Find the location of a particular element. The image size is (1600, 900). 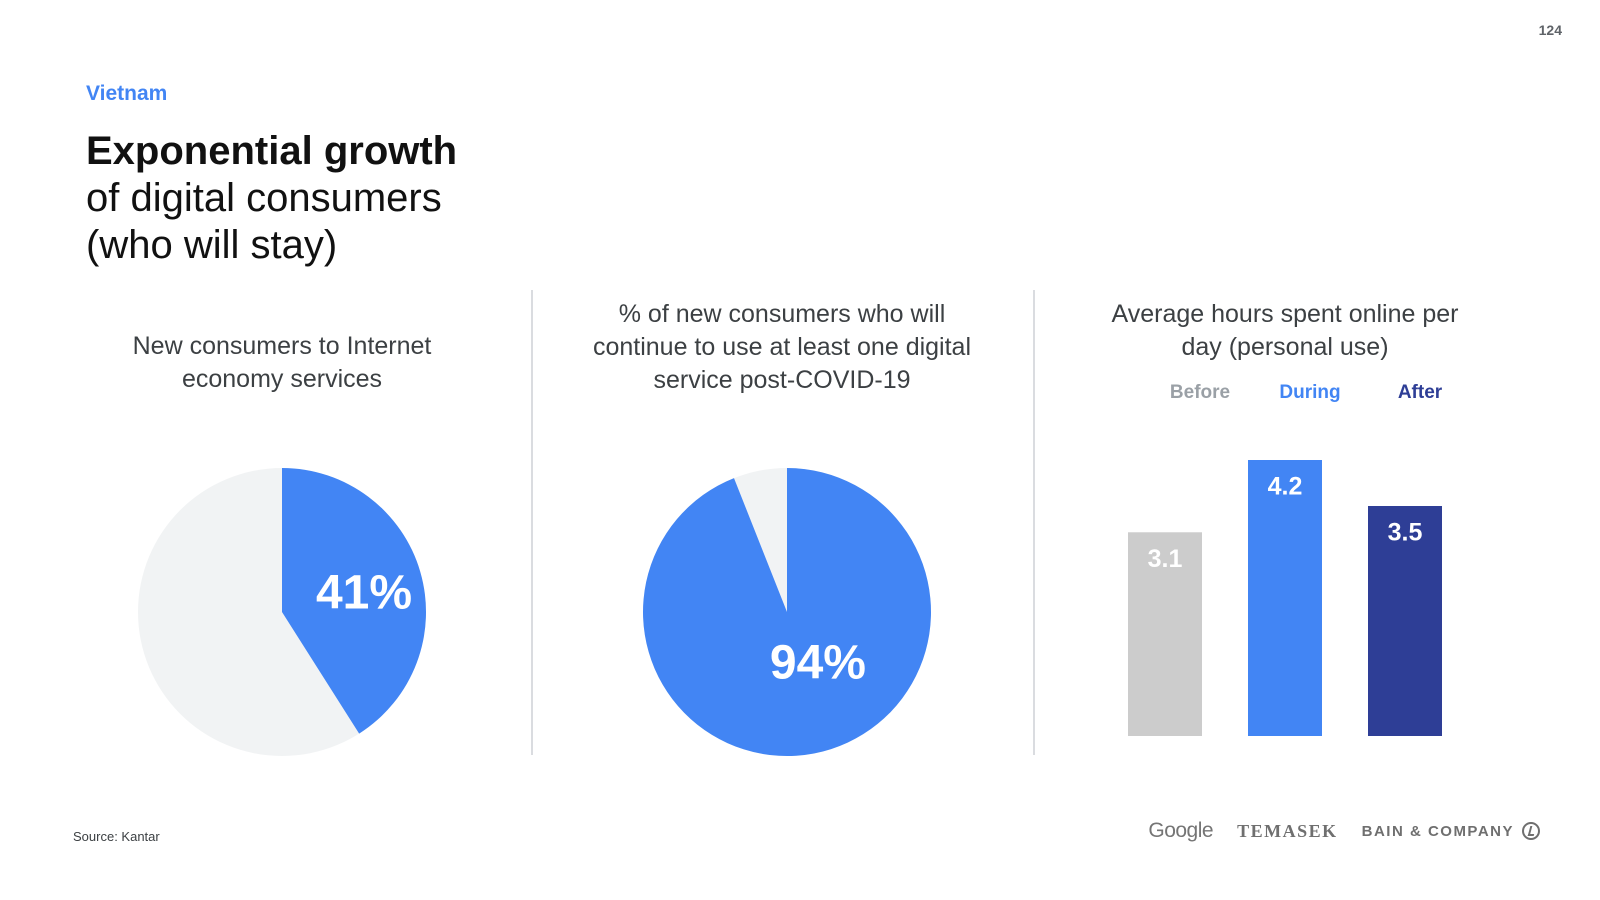

new-consumers-pie-svg: 41% is located at coordinates (282, 612).